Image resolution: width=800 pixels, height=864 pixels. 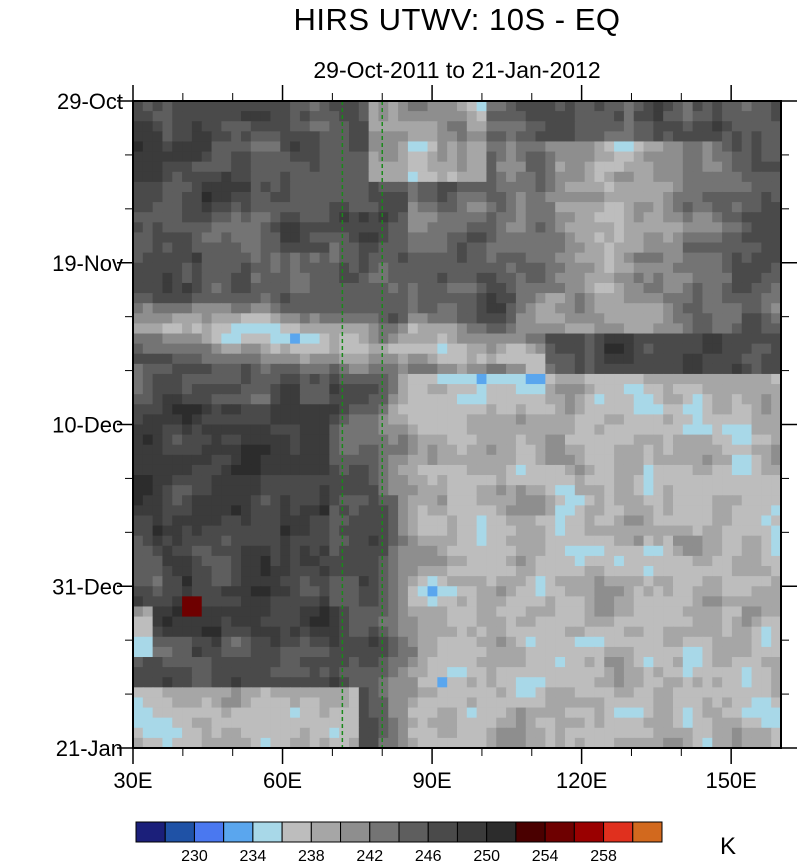 What do you see at coordinates (90, 101) in the screenshot?
I see `y-tick-label: 29-Oct` at bounding box center [90, 101].